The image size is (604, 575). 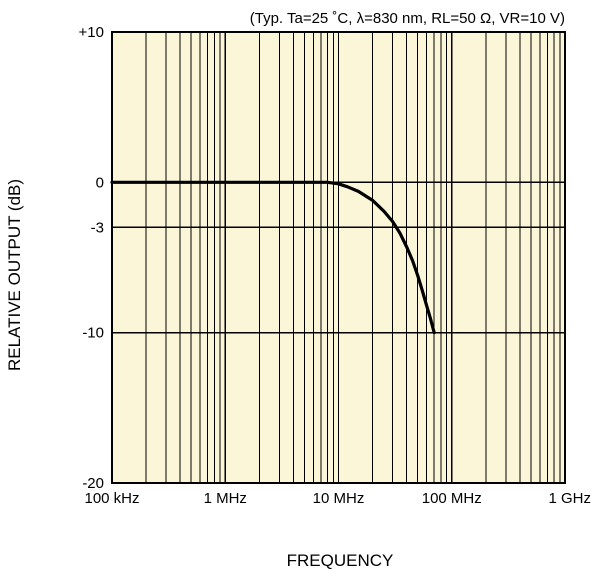 What do you see at coordinates (569, 498) in the screenshot?
I see `x-tick-label: 1 GHz` at bounding box center [569, 498].